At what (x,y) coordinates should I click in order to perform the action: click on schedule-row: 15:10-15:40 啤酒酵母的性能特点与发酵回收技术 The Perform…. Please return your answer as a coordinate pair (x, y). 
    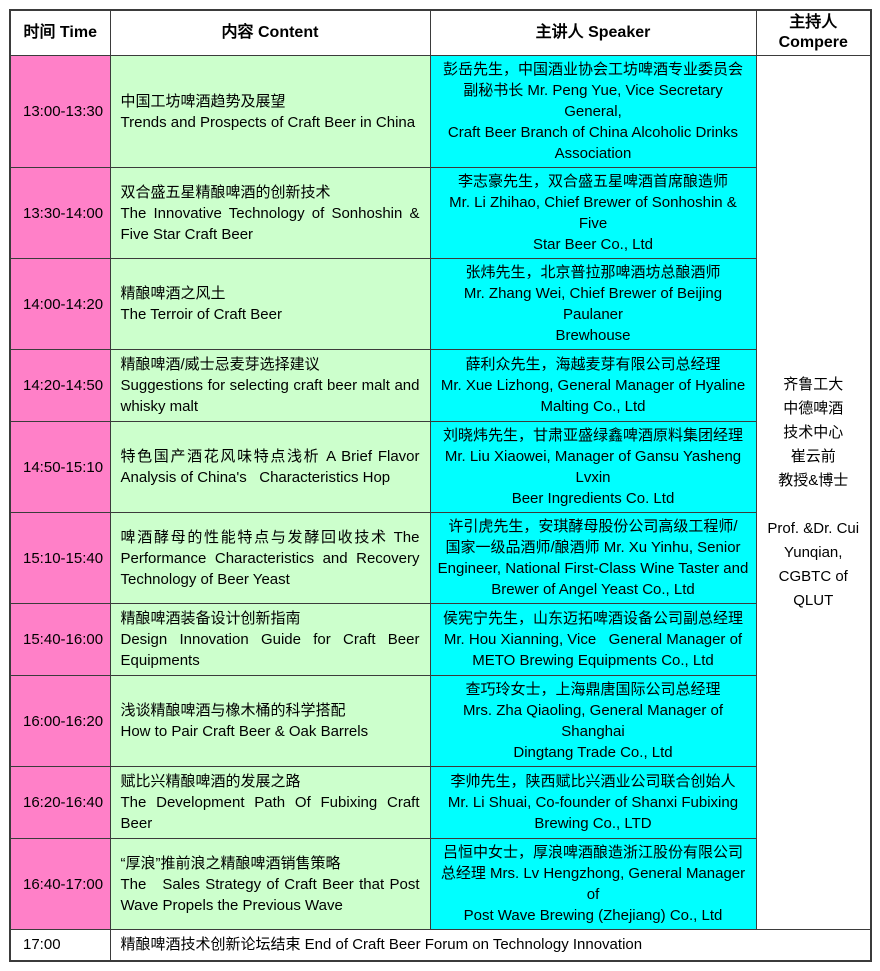
    Looking at the image, I should click on (440, 558).